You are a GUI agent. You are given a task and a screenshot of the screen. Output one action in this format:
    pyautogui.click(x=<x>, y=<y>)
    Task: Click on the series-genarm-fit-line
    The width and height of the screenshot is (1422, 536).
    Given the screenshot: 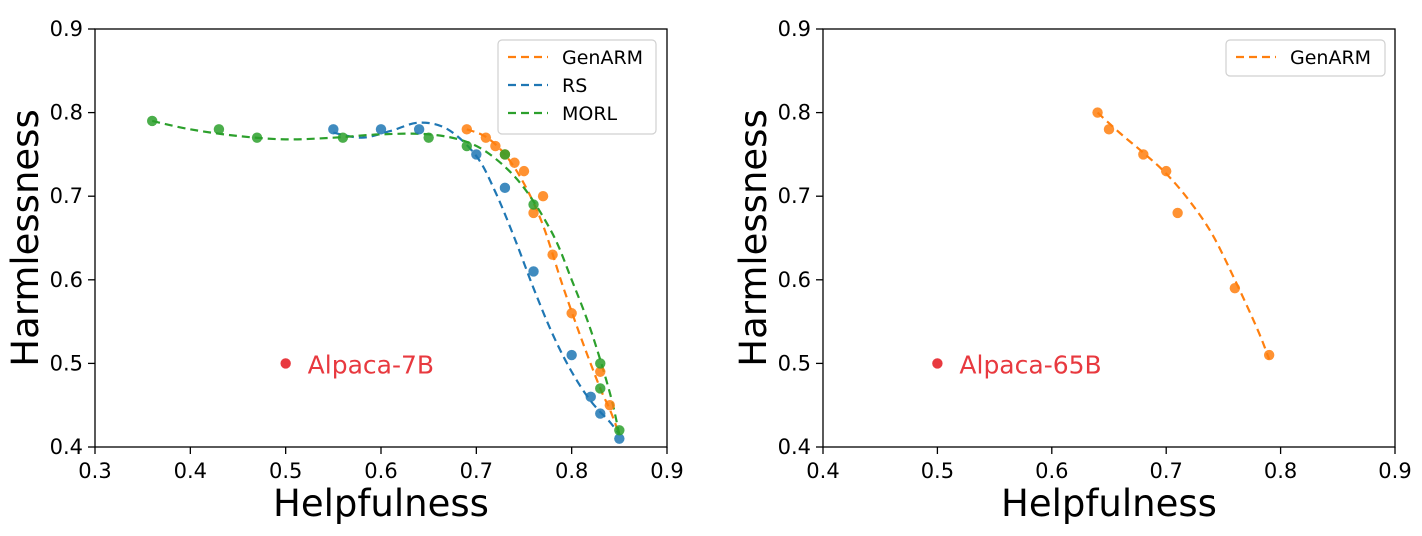 What is the action you would take?
    pyautogui.click(x=1183, y=235)
    